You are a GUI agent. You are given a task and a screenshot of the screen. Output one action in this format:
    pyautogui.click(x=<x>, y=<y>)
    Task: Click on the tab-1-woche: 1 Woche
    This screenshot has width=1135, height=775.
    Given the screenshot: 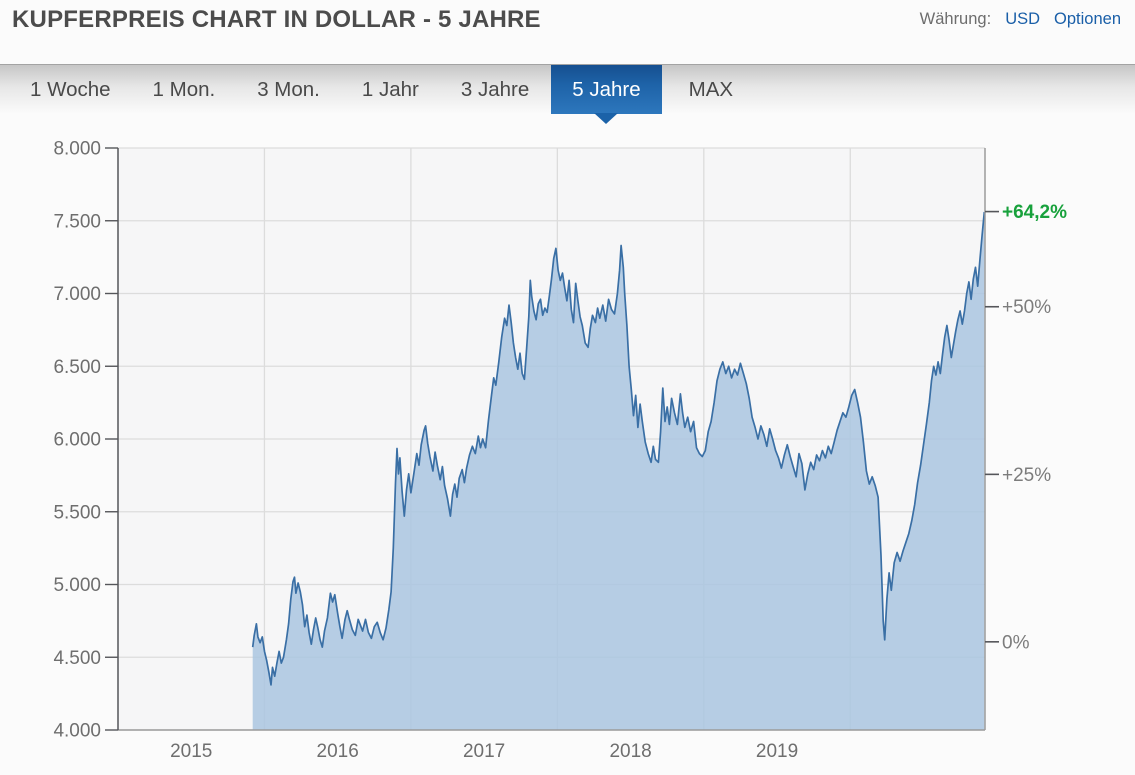 What is the action you would take?
    pyautogui.click(x=70, y=89)
    